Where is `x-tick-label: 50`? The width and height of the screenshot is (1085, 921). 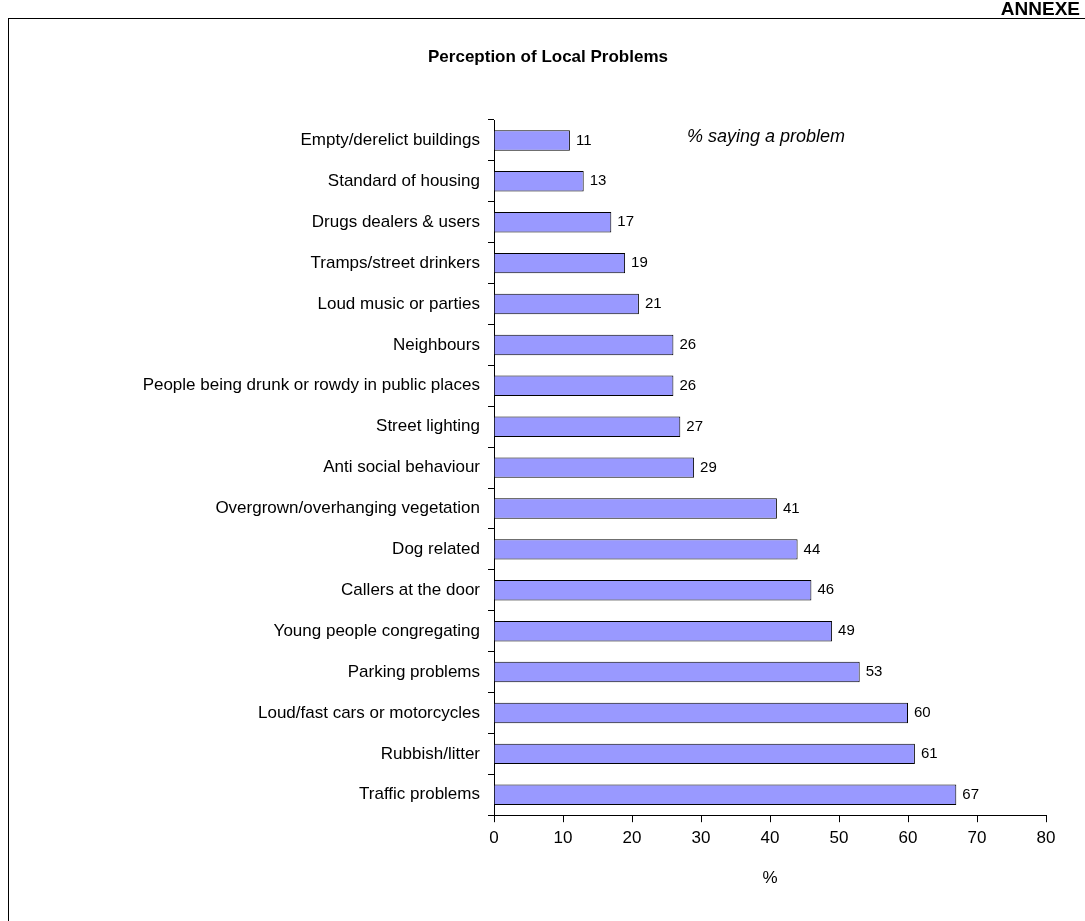 x-tick-label: 50 is located at coordinates (839, 838).